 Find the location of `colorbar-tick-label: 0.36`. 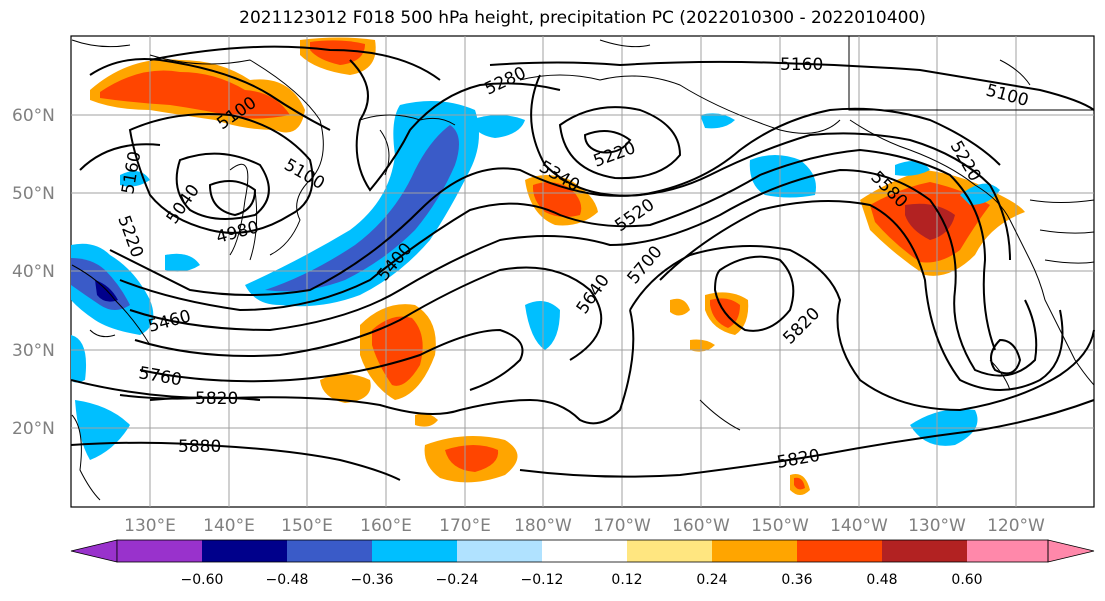

colorbar-tick-label: 0.36 is located at coordinates (796, 580).